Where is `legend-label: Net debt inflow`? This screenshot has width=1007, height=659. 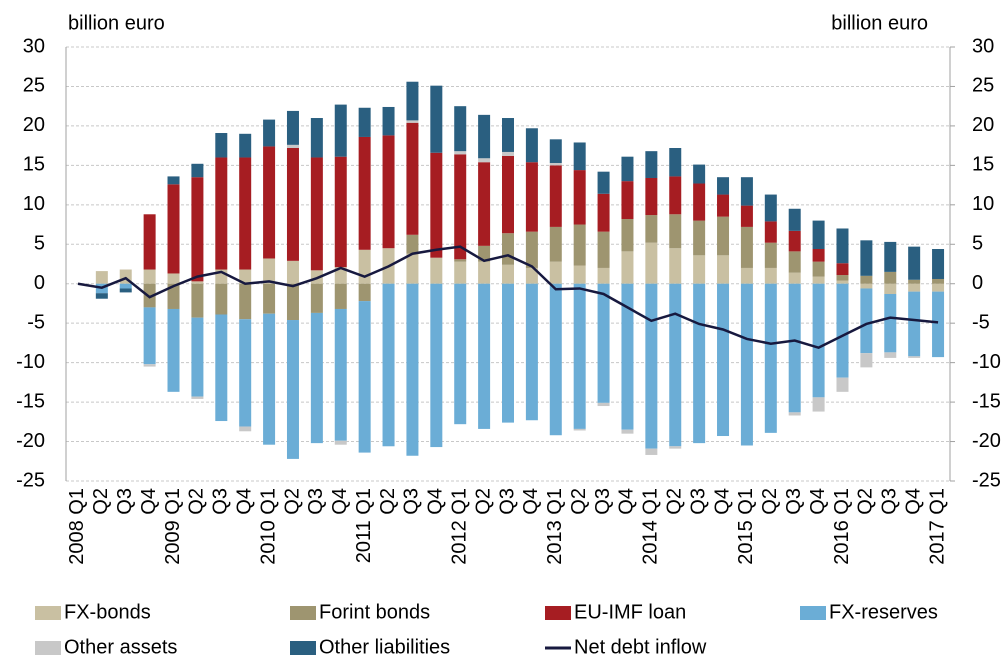
legend-label: Net debt inflow is located at coordinates (640, 647).